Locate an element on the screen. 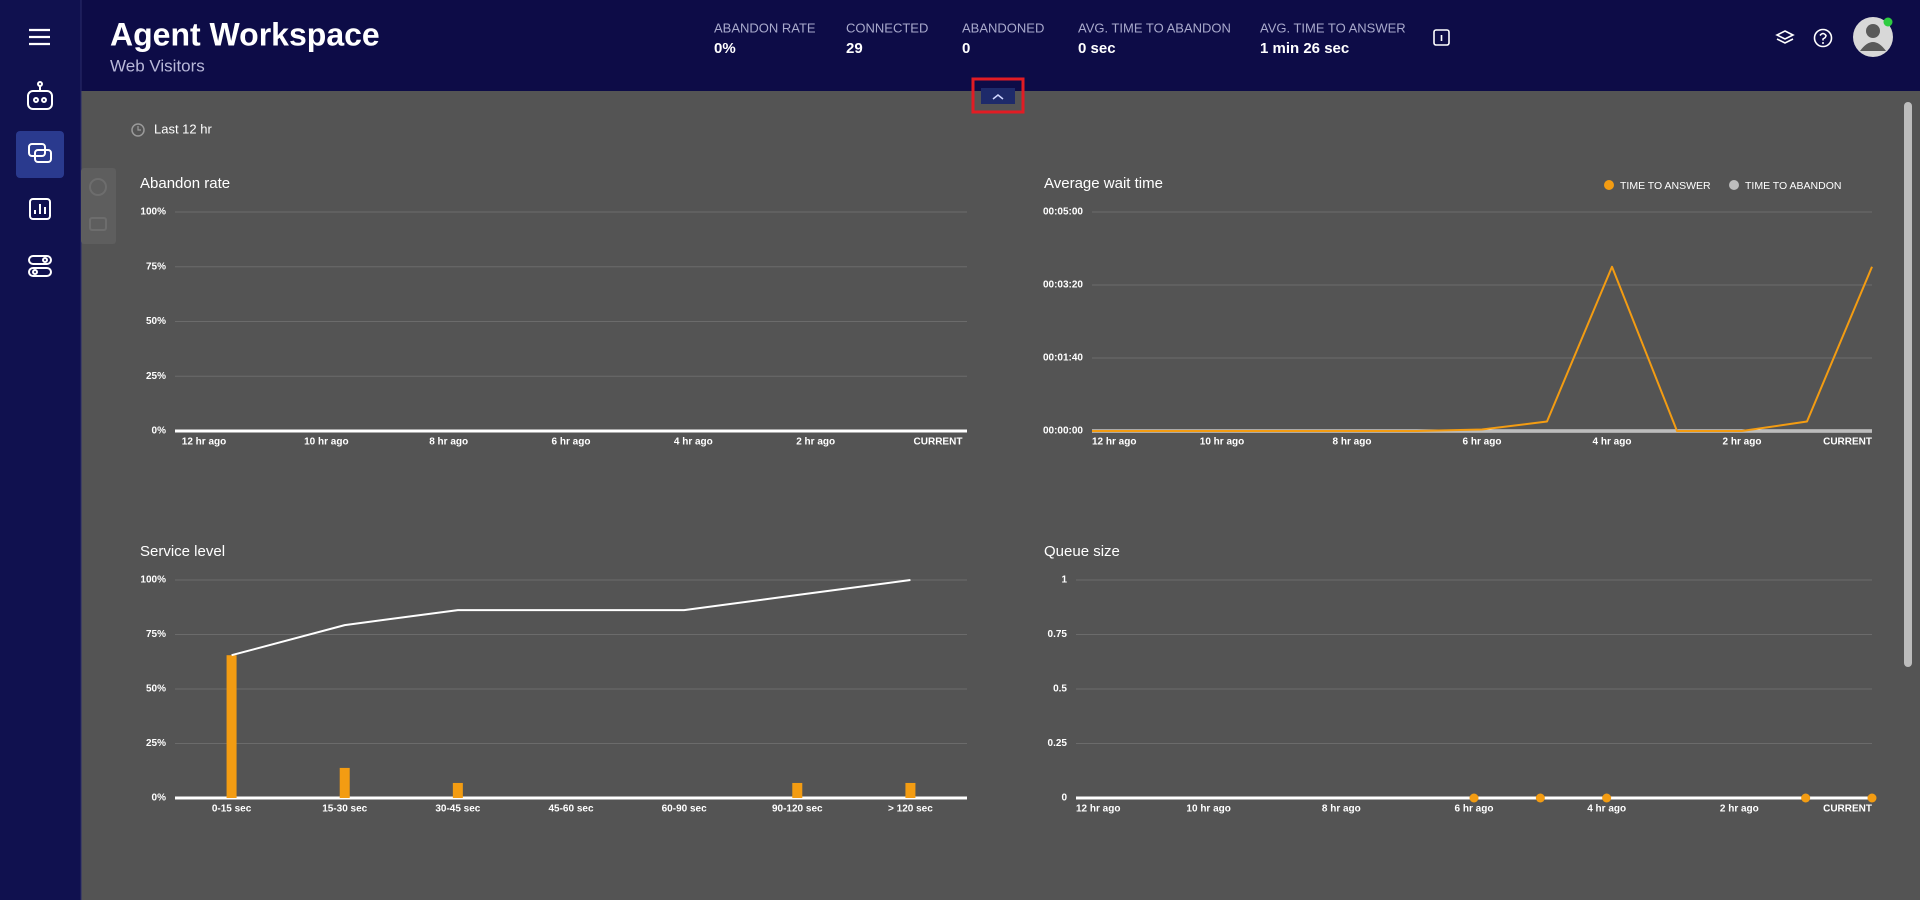 The image size is (1920, 900). legend-label: TIME TO ABANDON is located at coordinates (1793, 186).